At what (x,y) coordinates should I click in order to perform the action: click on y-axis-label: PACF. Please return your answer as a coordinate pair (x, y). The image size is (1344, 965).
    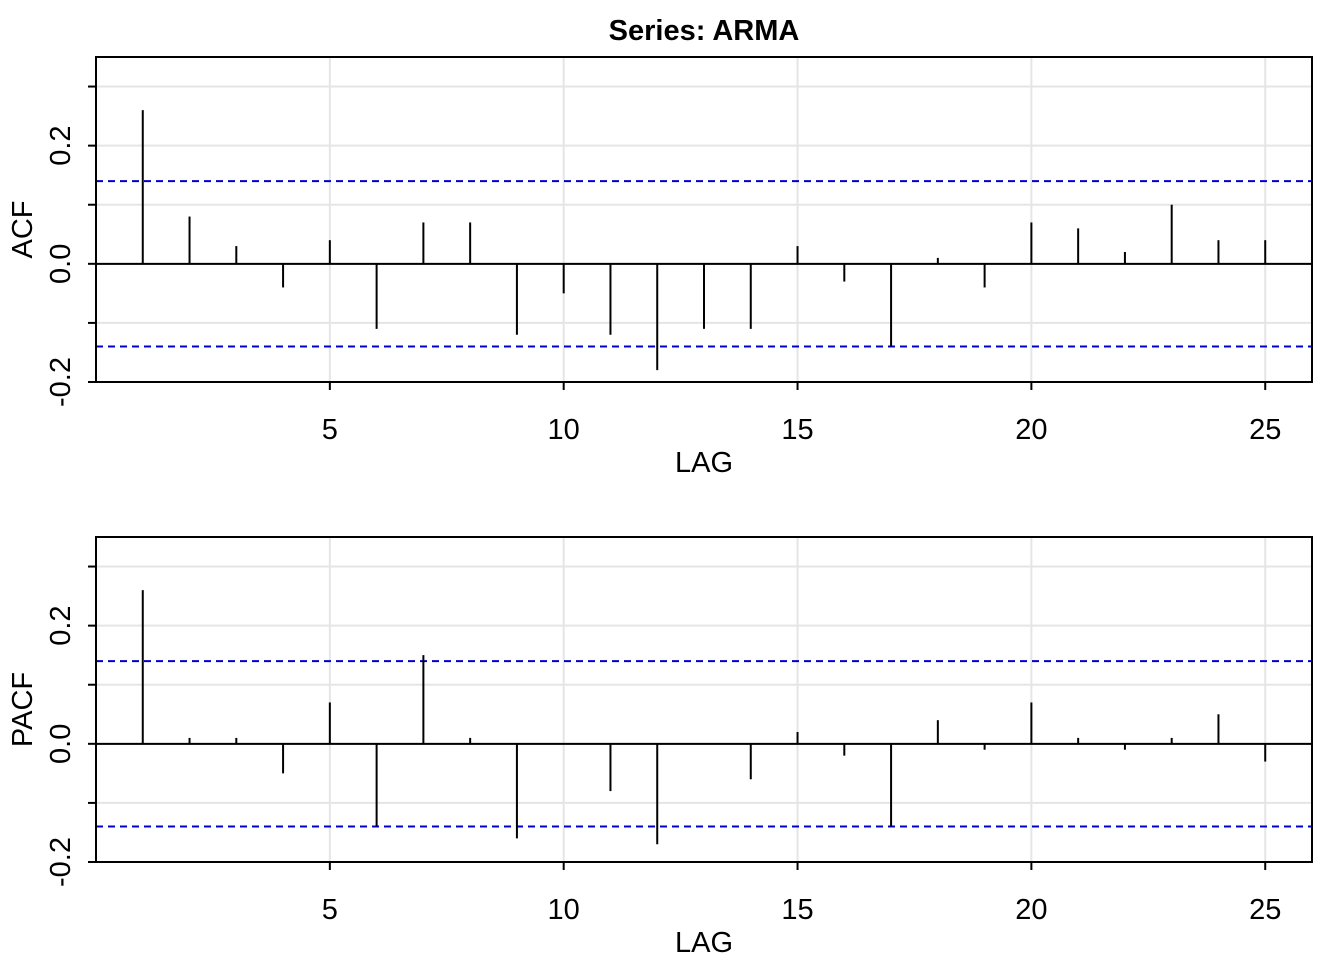
    Looking at the image, I should click on (23, 709).